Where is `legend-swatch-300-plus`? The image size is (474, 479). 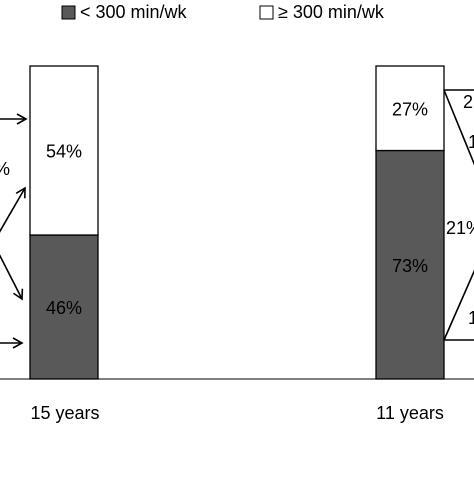 legend-swatch-300-plus is located at coordinates (266, 12).